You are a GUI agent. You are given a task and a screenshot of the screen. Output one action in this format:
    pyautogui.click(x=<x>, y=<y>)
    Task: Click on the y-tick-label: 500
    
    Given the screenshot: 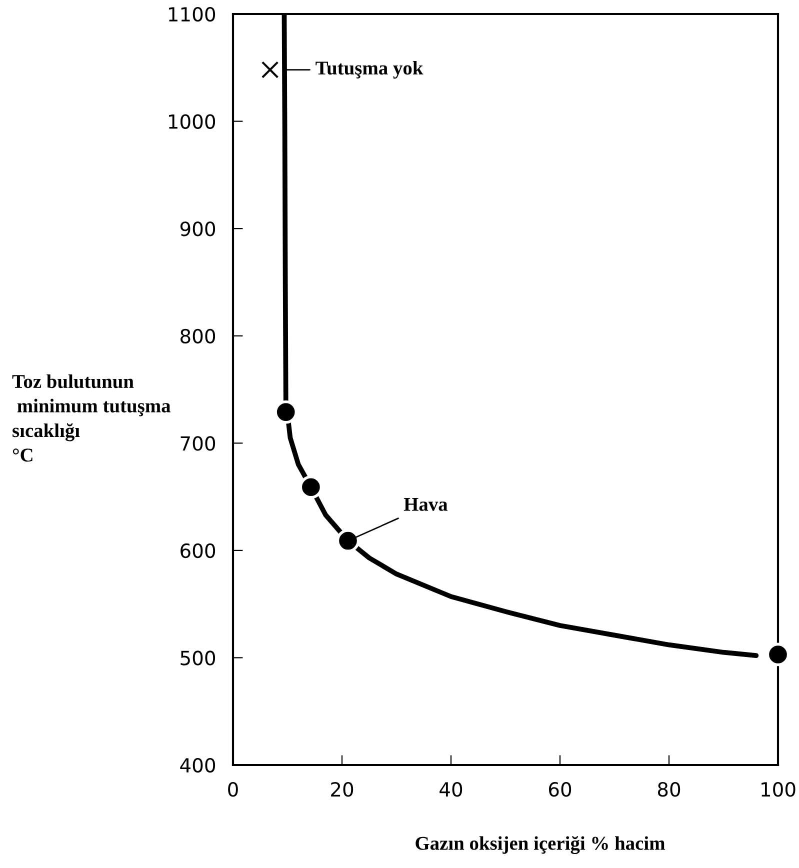 What is the action you would take?
    pyautogui.click(x=198, y=658)
    